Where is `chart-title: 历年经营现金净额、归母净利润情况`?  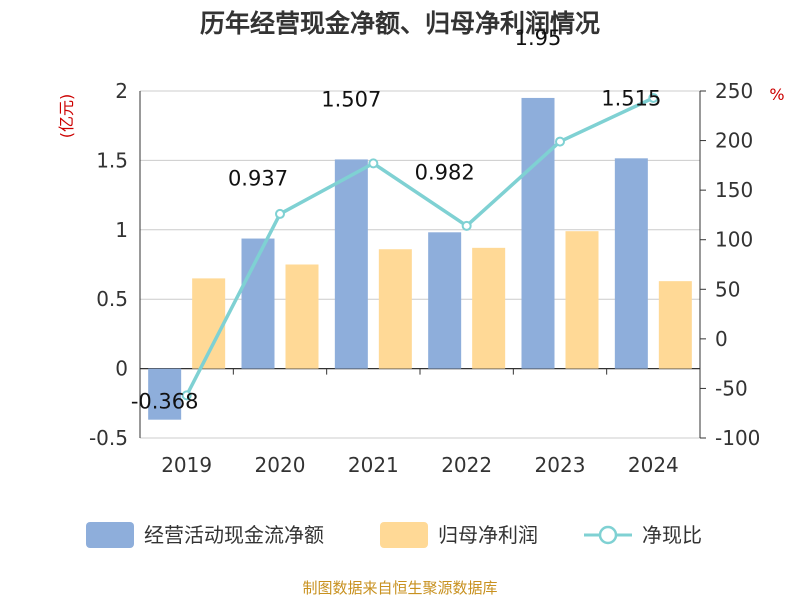
chart-title: 历年经营现金净额、归母净利润情况 is located at coordinates (400, 23).